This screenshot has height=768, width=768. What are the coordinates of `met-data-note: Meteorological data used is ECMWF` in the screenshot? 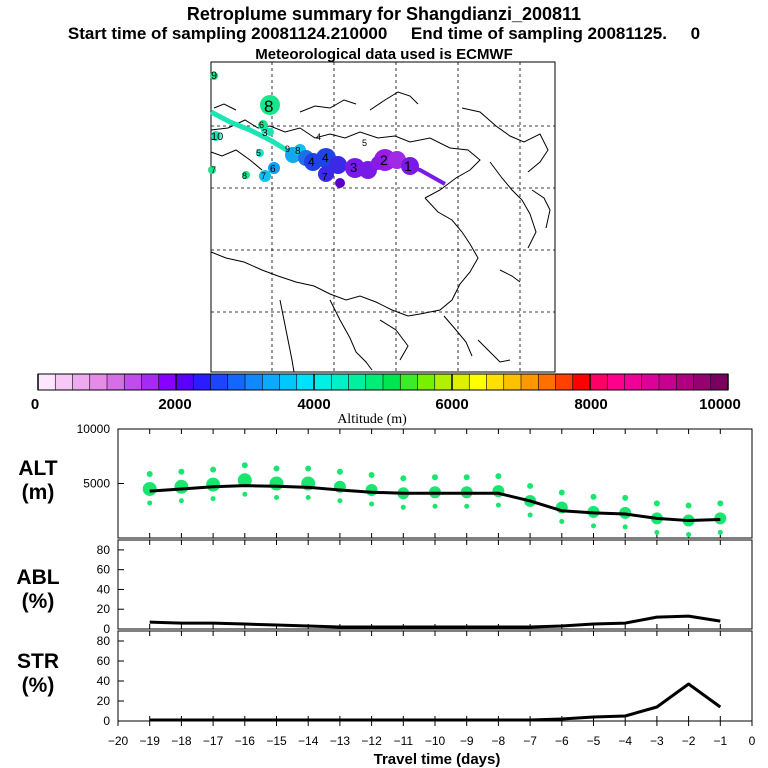 It's located at (384, 54).